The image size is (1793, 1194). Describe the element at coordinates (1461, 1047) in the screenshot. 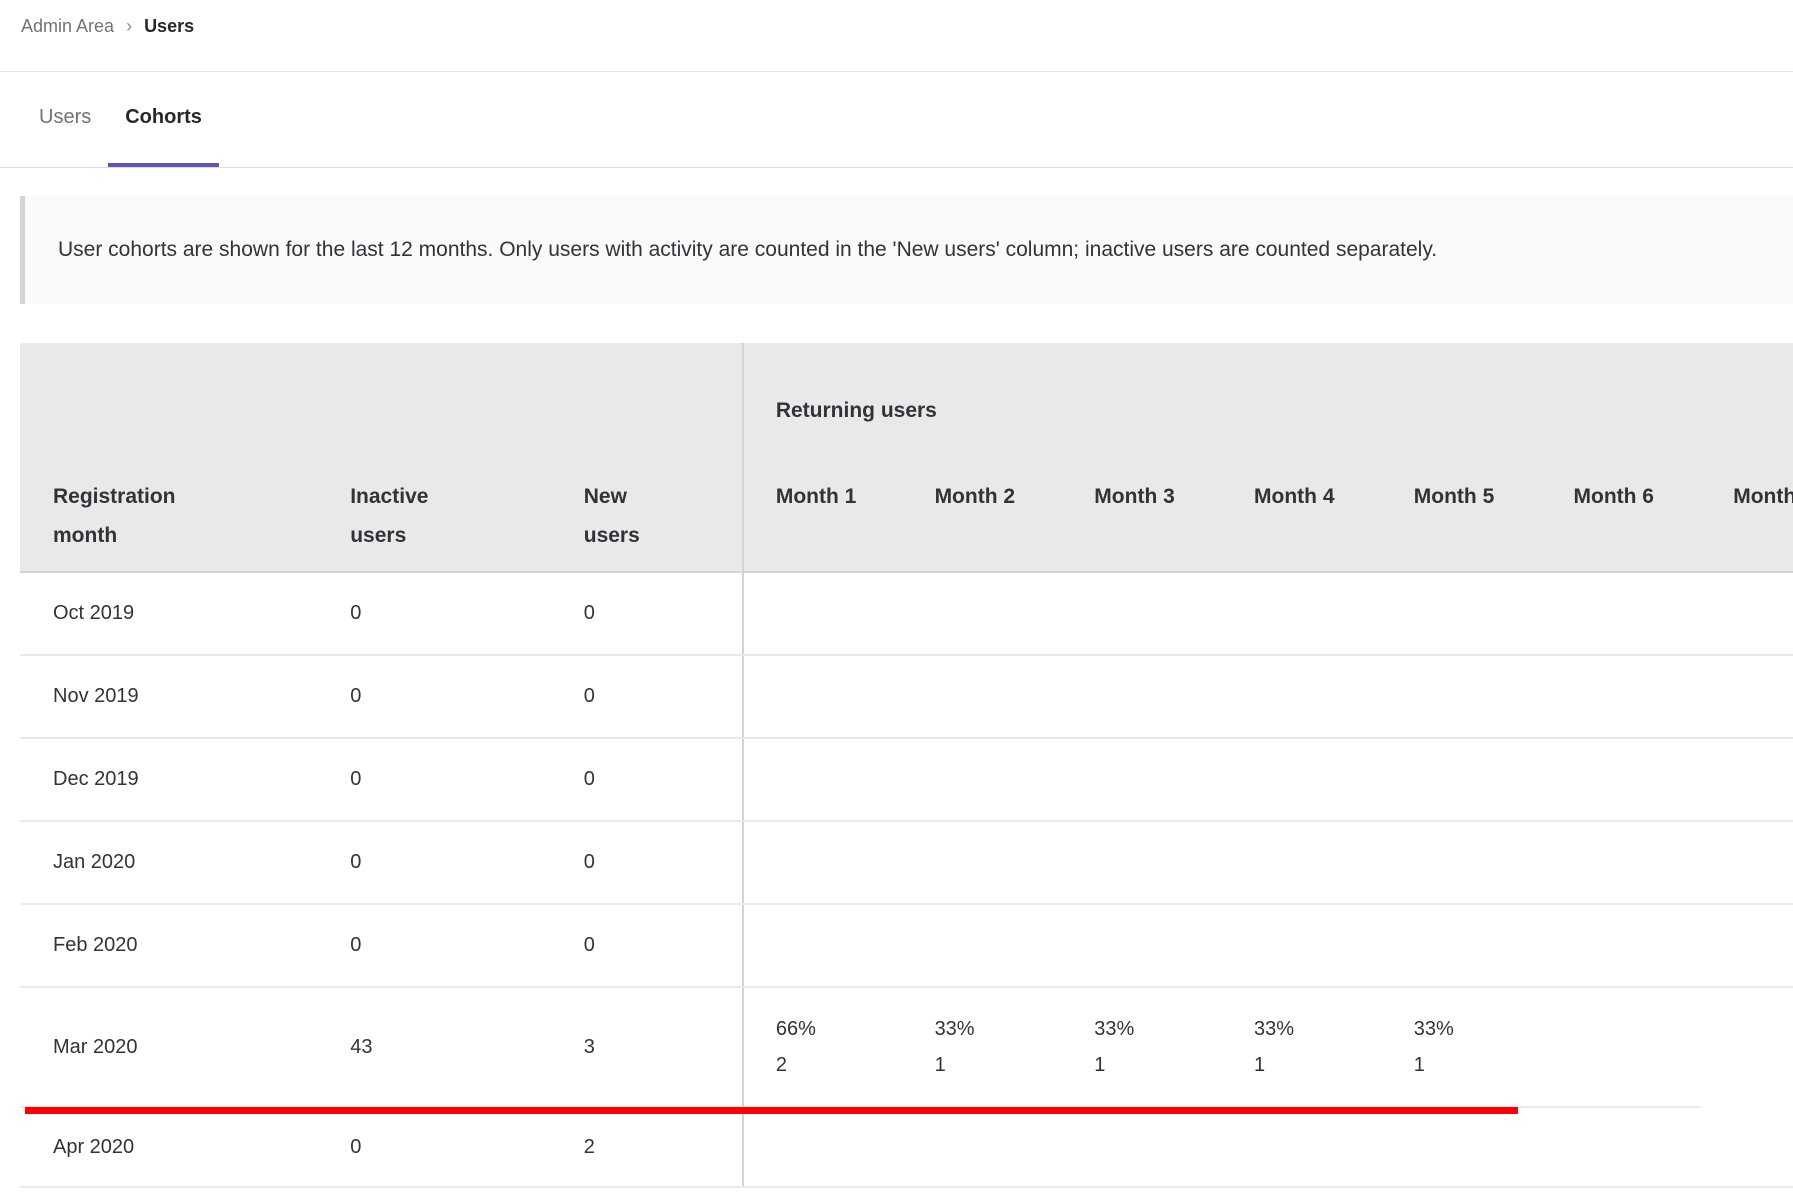

I see `returning-month-5-cell: 33% 1` at that location.